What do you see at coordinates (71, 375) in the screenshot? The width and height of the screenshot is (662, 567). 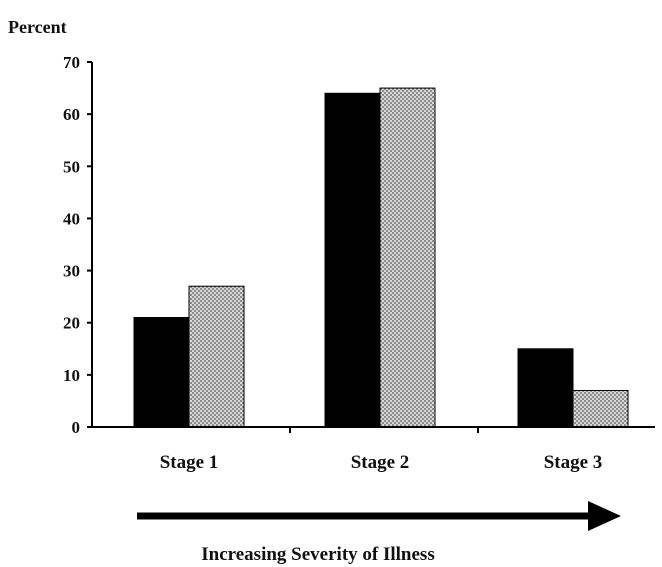 I see `y-tick-label: 10` at bounding box center [71, 375].